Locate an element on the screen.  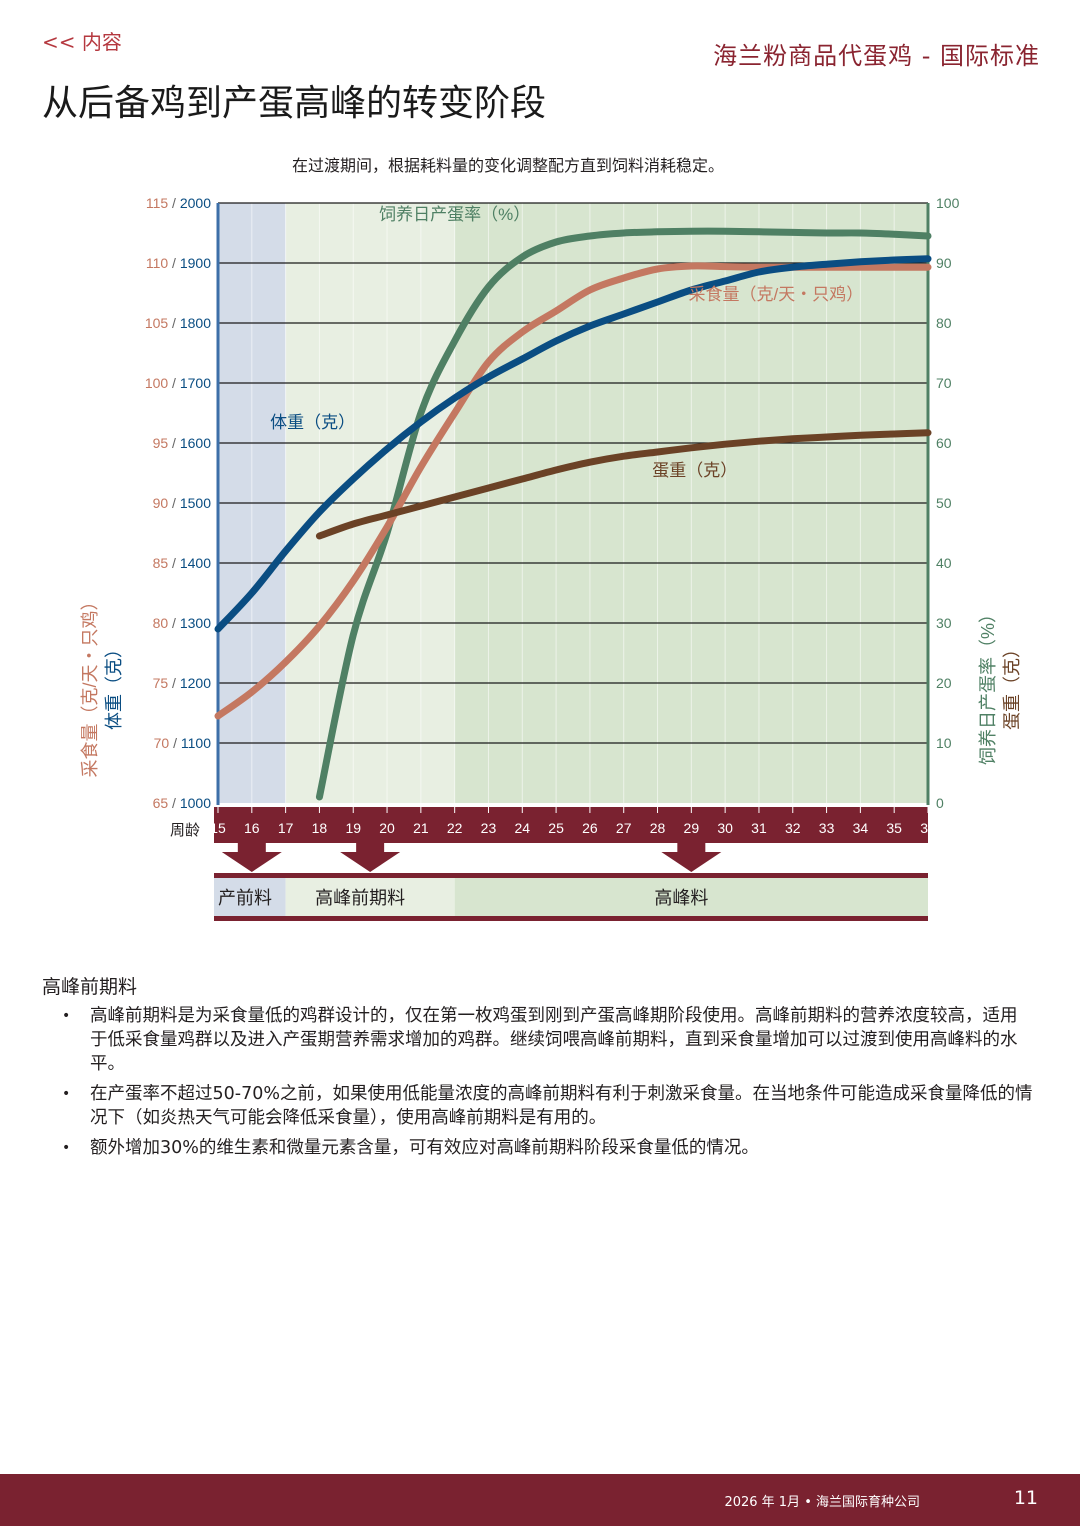
week-tick-label: 20 is located at coordinates (387, 828).